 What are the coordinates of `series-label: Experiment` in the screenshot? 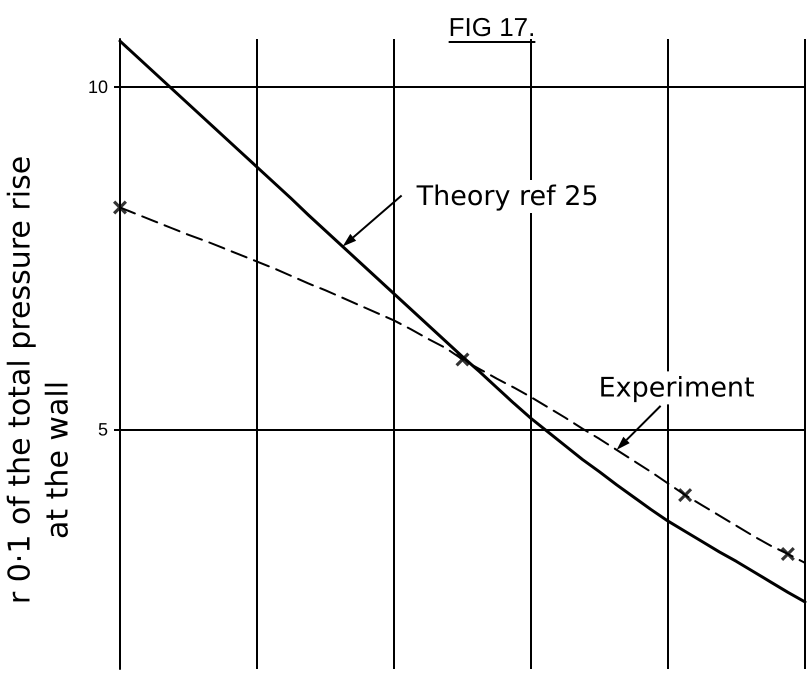 It's located at (676, 388).